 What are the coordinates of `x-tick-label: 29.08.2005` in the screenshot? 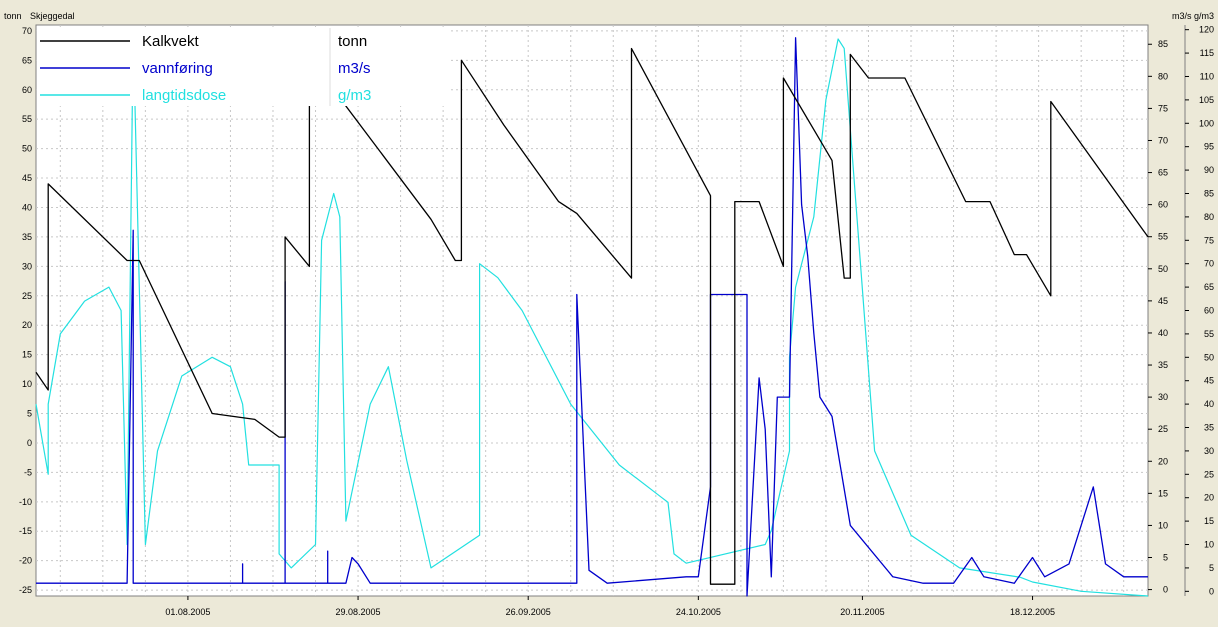 It's located at (358, 612).